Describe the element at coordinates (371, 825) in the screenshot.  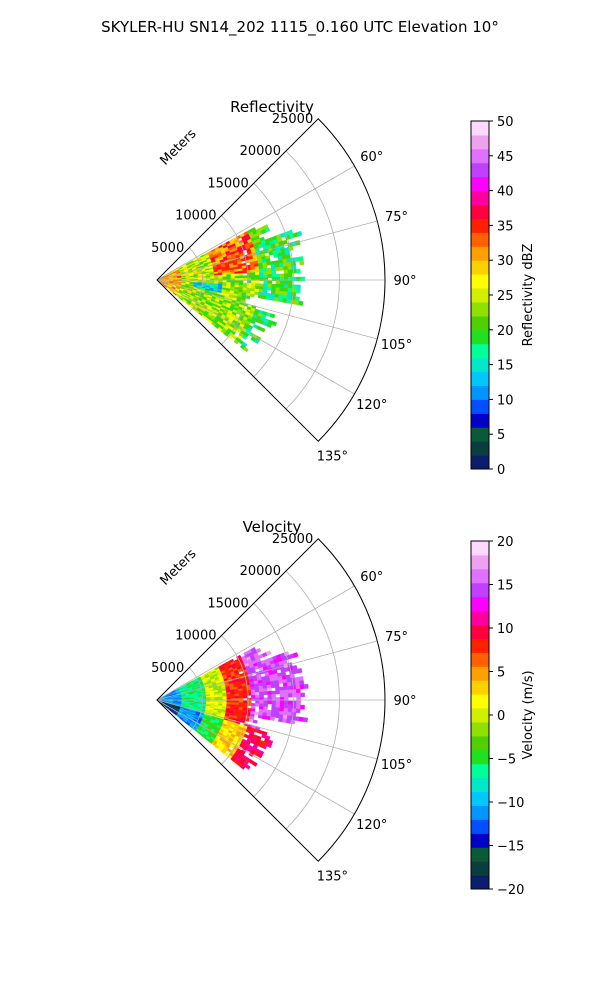
I see `theta-tick-label: 120°` at that location.